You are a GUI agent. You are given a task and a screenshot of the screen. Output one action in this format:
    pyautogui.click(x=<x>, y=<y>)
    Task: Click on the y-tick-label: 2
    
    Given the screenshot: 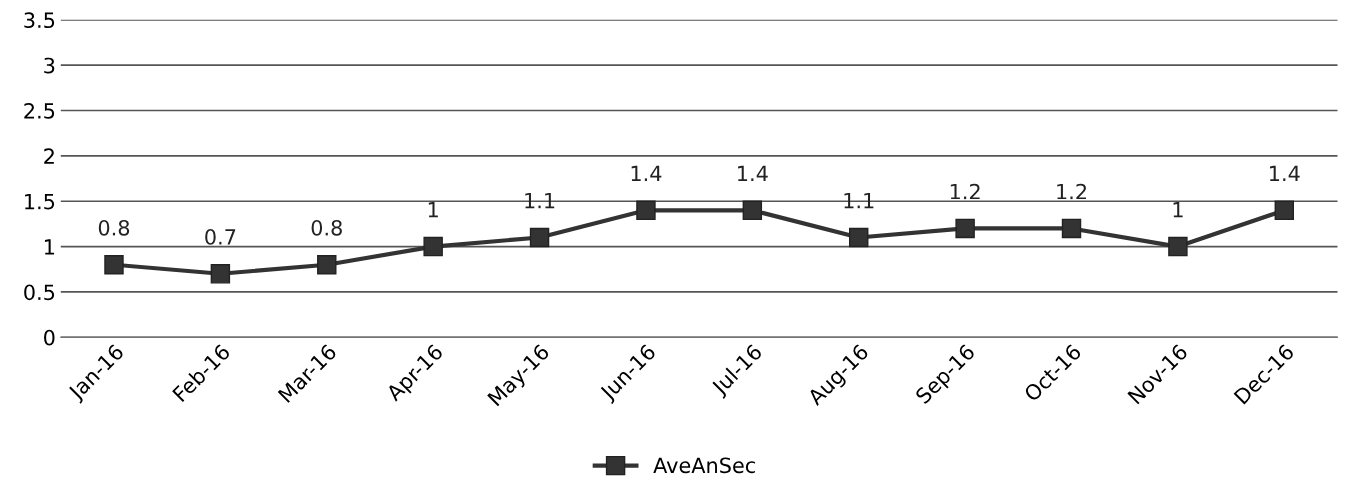 What is the action you would take?
    pyautogui.click(x=49, y=156)
    